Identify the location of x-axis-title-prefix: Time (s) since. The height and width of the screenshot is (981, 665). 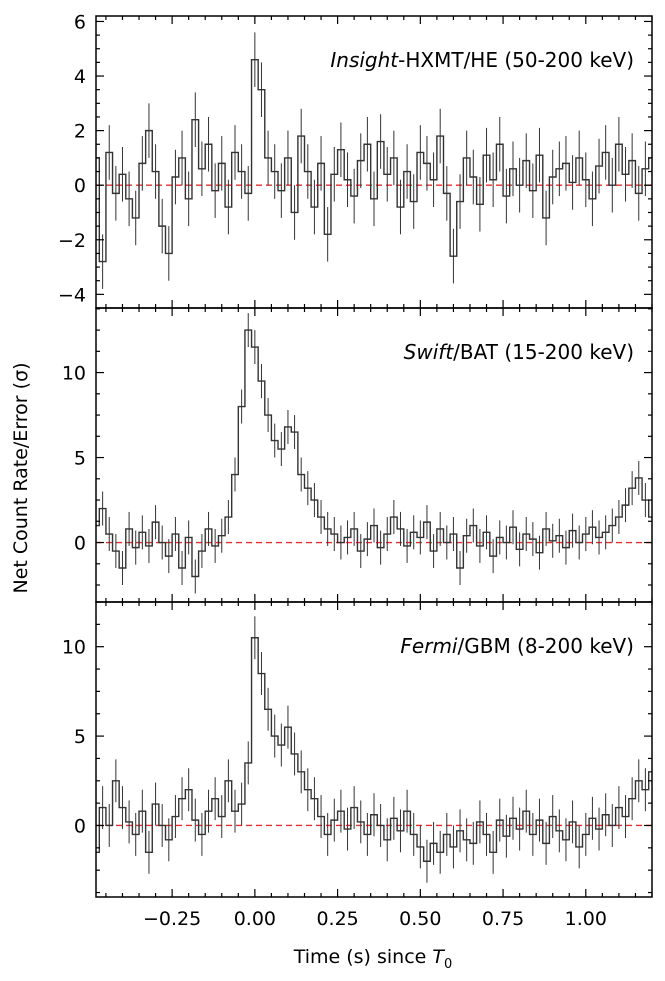
(363, 957).